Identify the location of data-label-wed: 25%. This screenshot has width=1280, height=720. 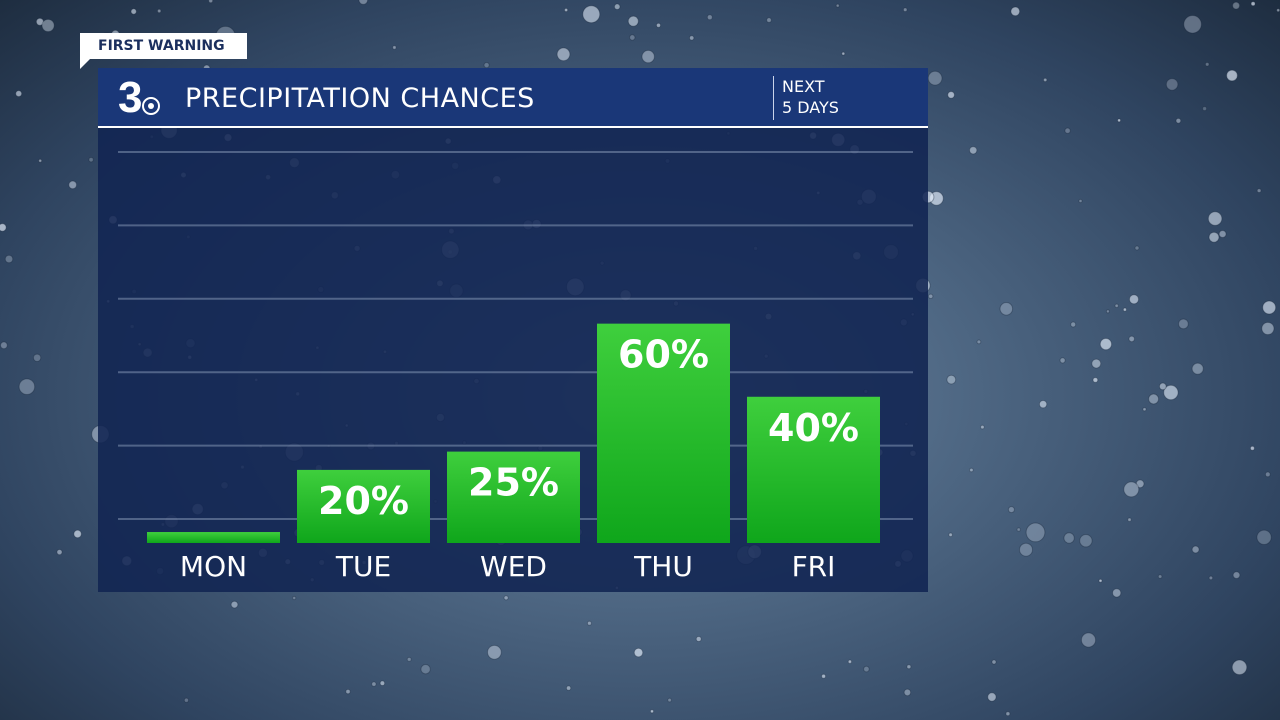
(513, 483).